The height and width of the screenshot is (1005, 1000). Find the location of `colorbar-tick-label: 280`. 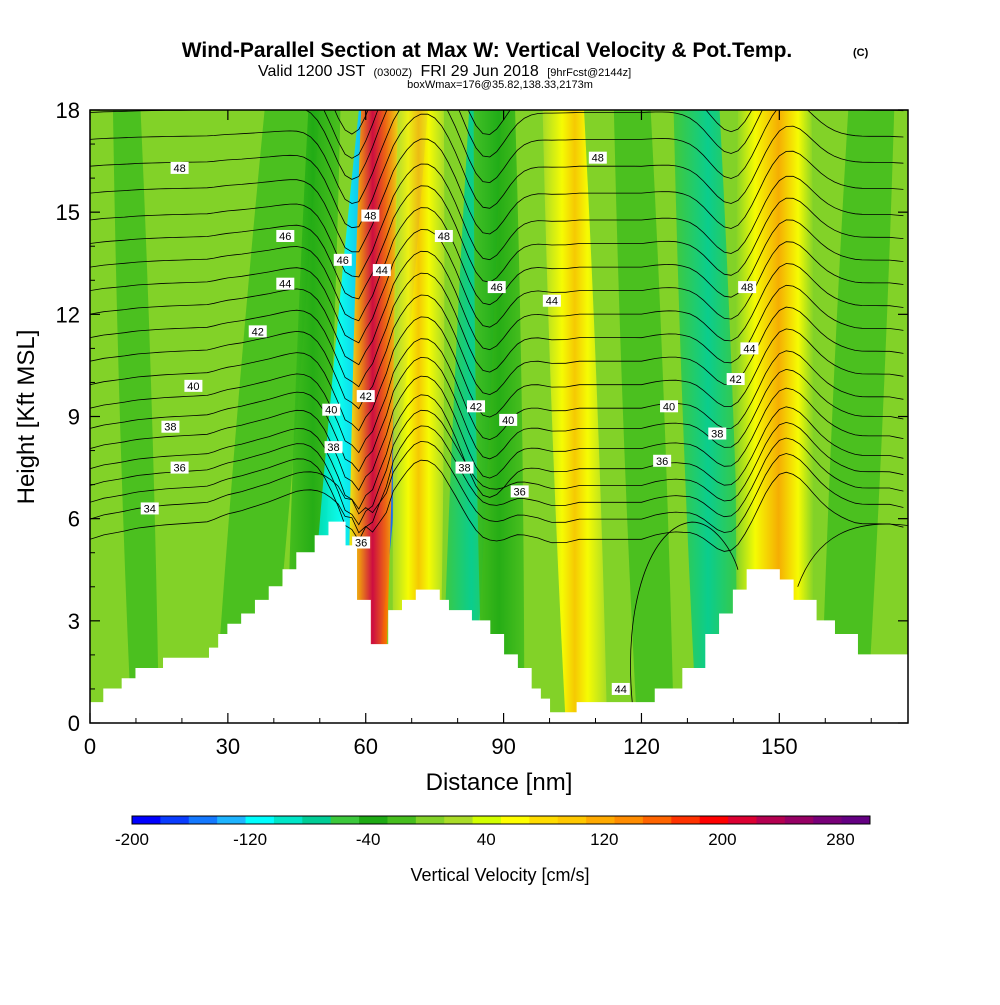

colorbar-tick-label: 280 is located at coordinates (840, 839).